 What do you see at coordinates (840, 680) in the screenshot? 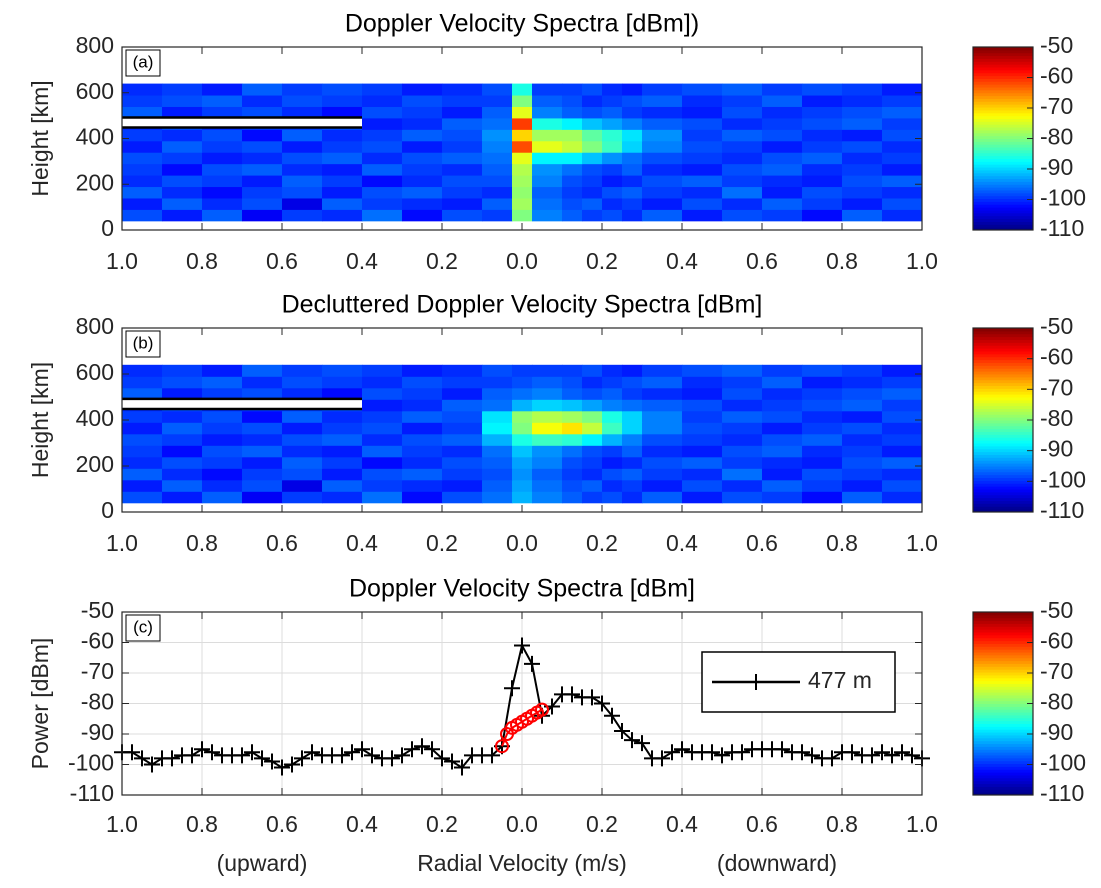
I see `legend-label: 477 m` at bounding box center [840, 680].